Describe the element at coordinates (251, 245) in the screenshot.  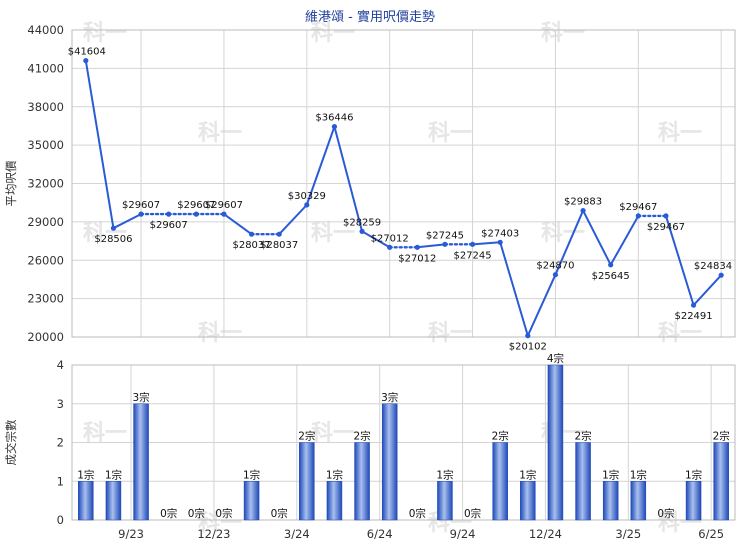
I see `price-data-label: $28037` at that location.